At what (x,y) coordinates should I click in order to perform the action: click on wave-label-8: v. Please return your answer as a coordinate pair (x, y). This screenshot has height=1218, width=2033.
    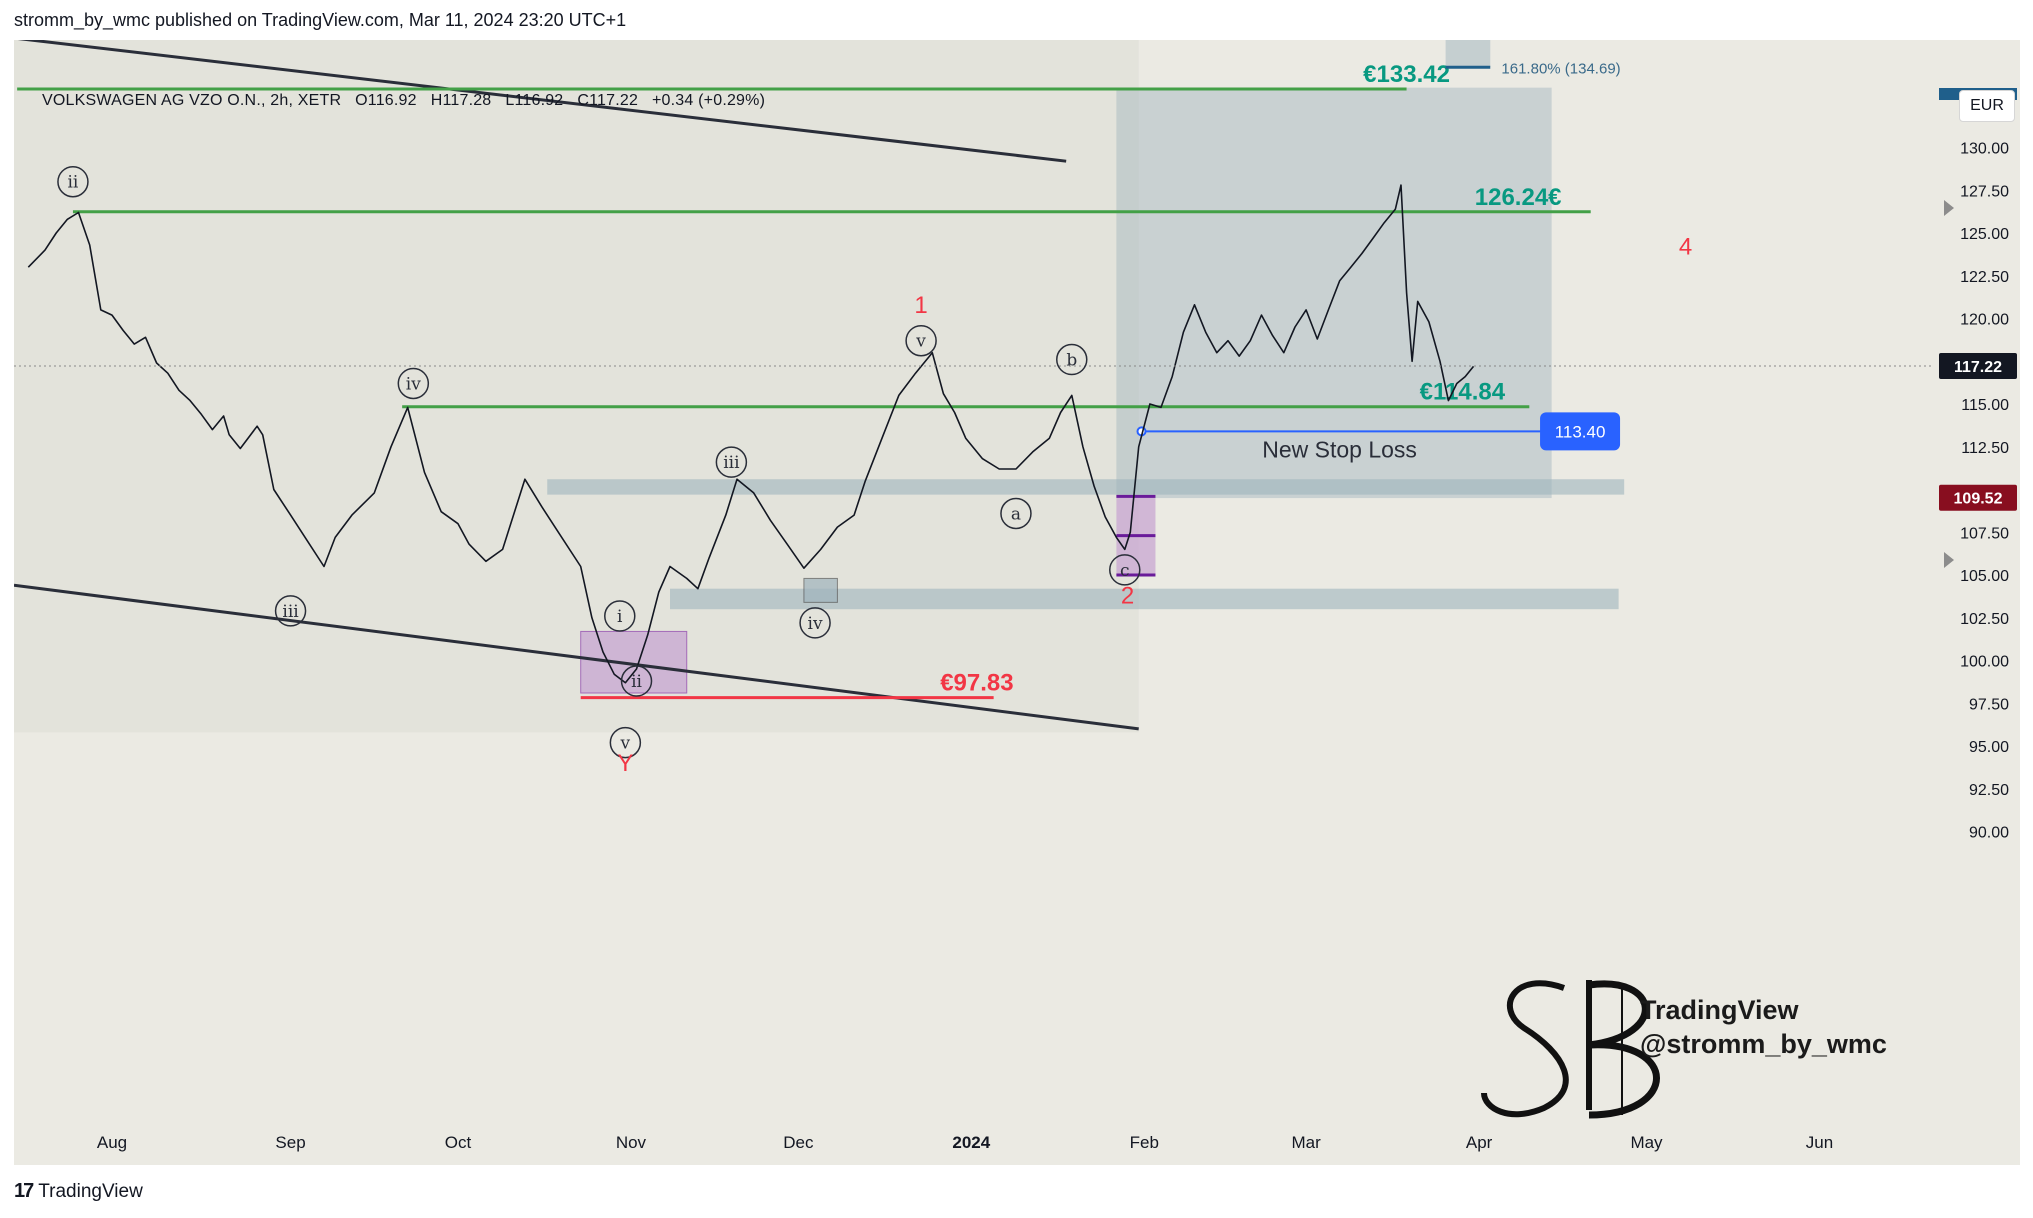
    Looking at the image, I should click on (920, 342).